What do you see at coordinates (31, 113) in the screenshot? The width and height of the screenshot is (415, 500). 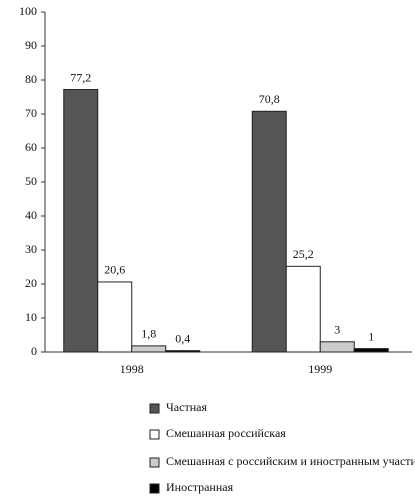 I see `y-tick-label: 70` at bounding box center [31, 113].